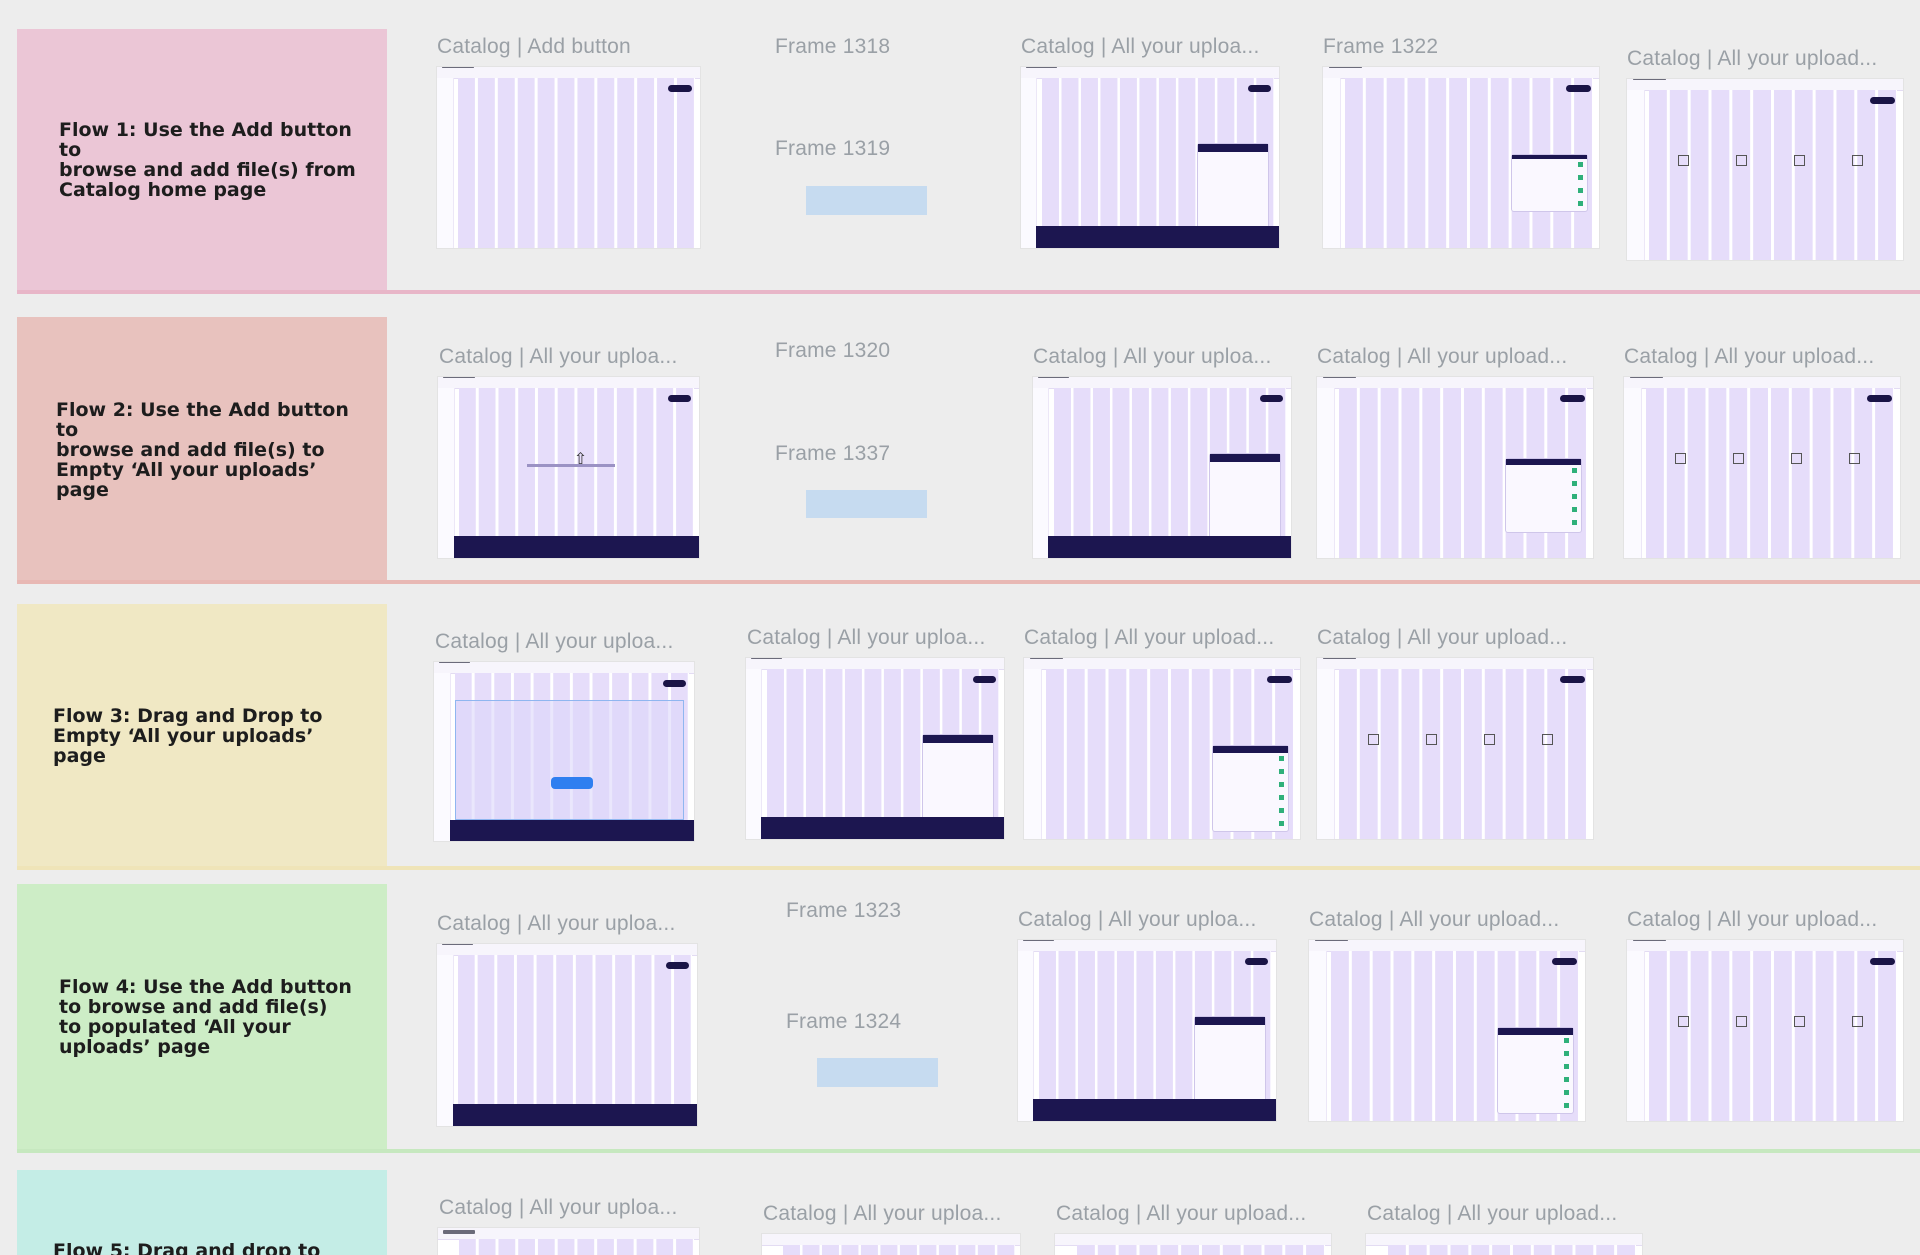  What do you see at coordinates (459, 1232) in the screenshot?
I see `logo` at bounding box center [459, 1232].